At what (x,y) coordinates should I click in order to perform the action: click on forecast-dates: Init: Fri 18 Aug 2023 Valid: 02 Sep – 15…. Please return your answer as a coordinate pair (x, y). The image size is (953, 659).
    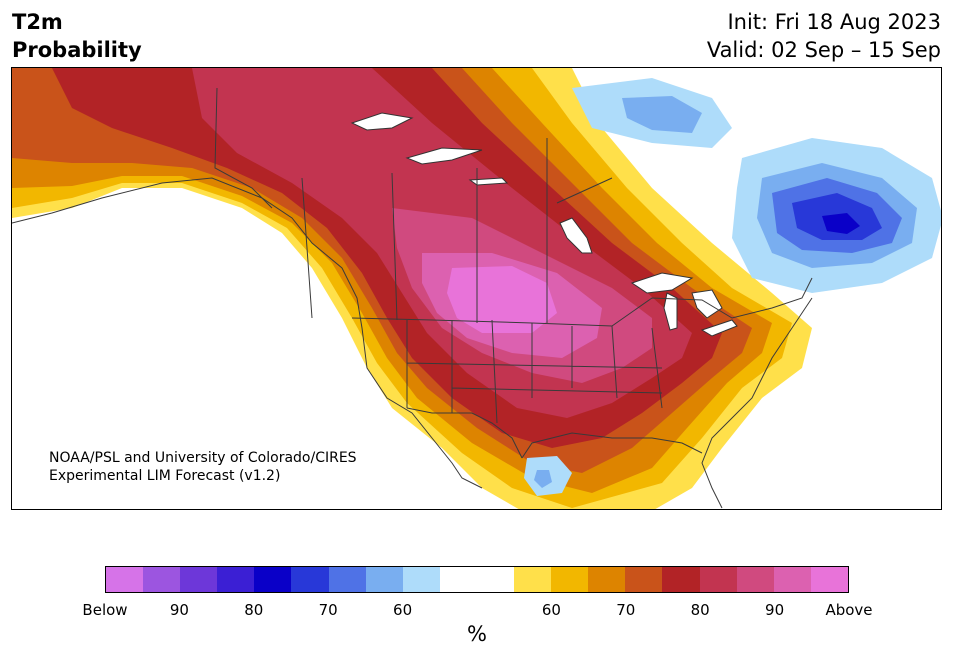
    Looking at the image, I should click on (824, 36).